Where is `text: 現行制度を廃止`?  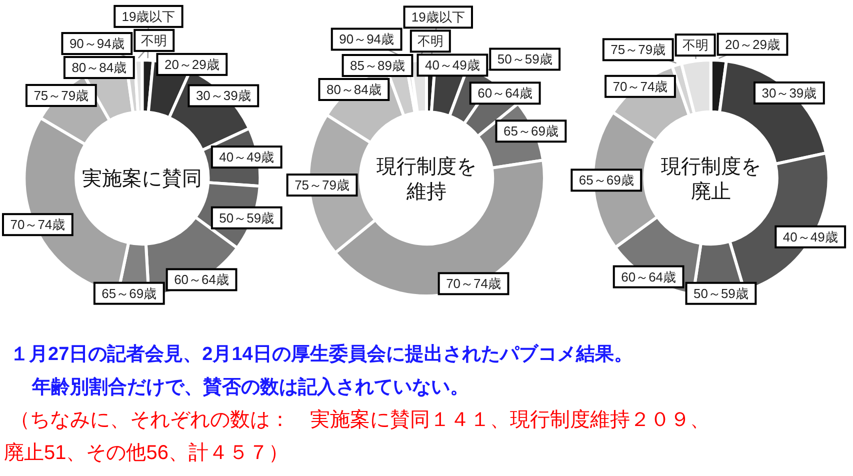 text: 現行制度を廃止 is located at coordinates (710, 179).